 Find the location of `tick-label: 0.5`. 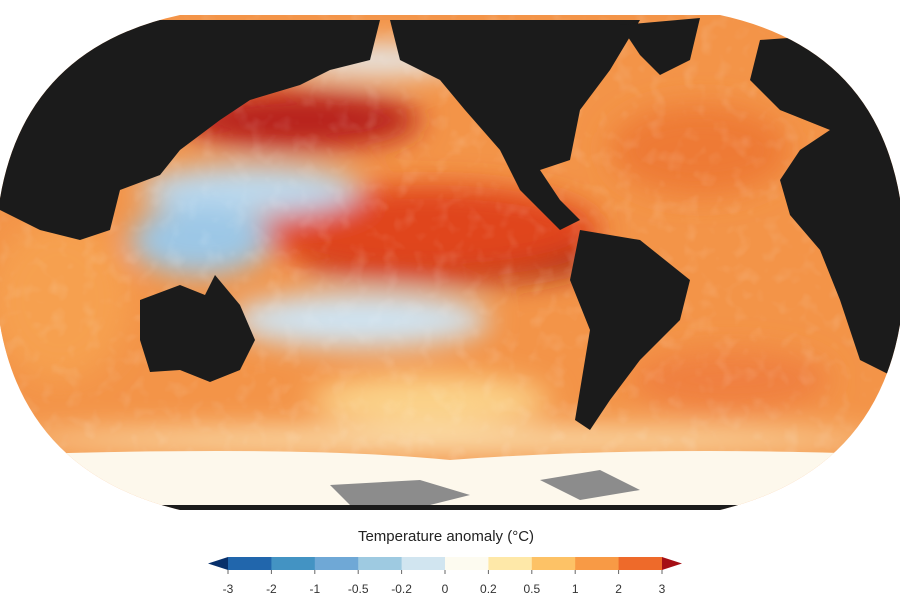

tick-label: 0.5 is located at coordinates (531, 589).